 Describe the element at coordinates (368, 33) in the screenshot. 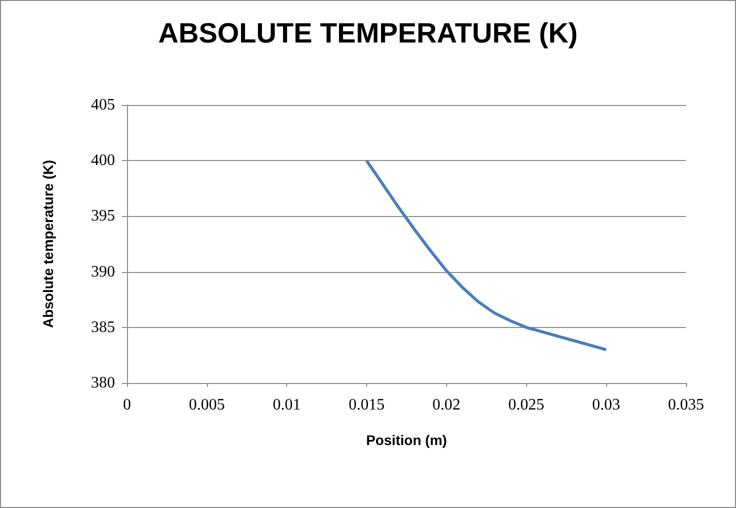

I see `chart-title: ABSOLUTE TEMPERATURE (K)` at that location.